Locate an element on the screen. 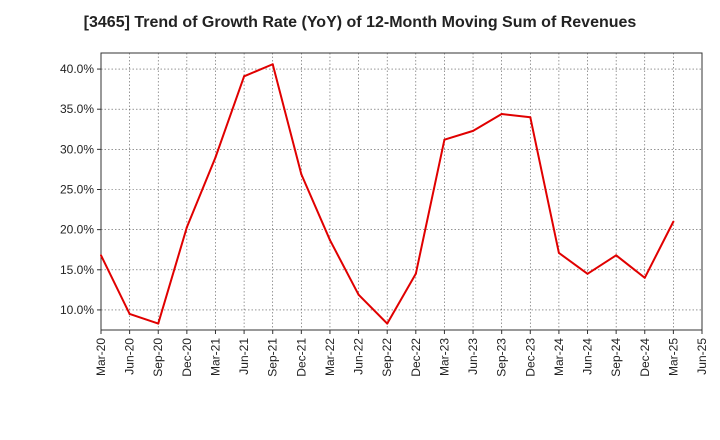  x-tick-label: Dec-22 is located at coordinates (416, 357).